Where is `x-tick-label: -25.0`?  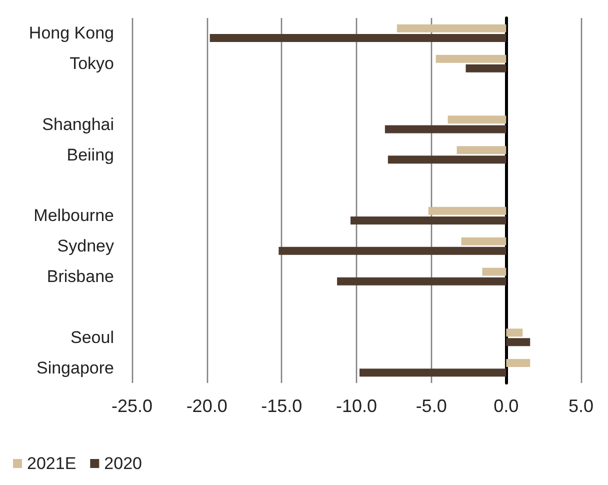
x-tick-label: -25.0 is located at coordinates (132, 406).